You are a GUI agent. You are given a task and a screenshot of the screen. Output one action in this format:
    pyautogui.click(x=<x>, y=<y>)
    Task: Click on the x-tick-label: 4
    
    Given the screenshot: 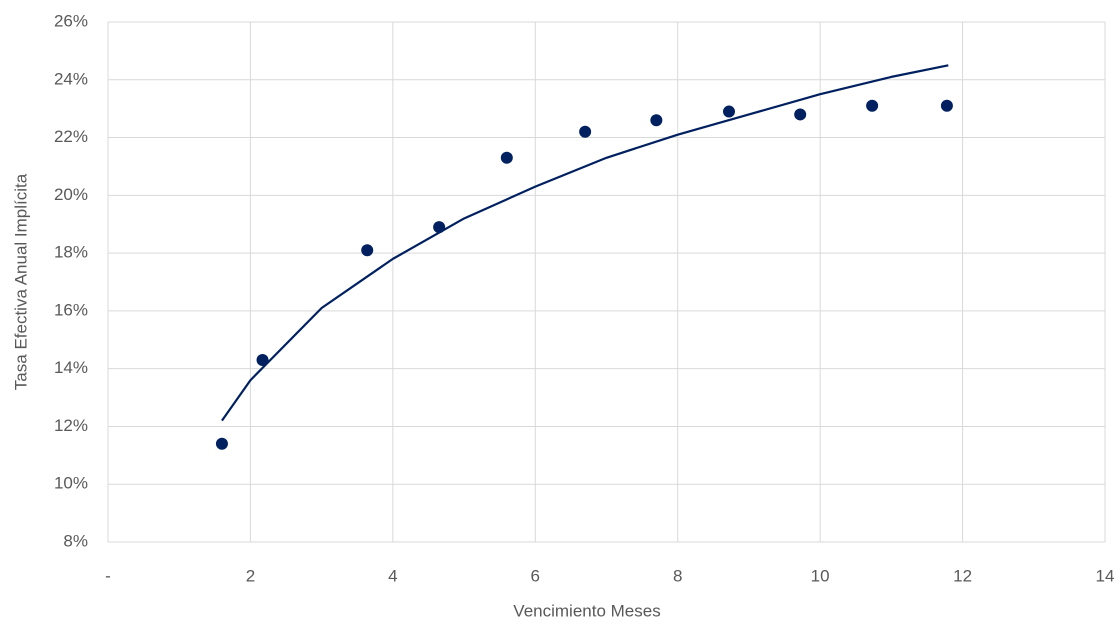 What is the action you would take?
    pyautogui.click(x=392, y=575)
    